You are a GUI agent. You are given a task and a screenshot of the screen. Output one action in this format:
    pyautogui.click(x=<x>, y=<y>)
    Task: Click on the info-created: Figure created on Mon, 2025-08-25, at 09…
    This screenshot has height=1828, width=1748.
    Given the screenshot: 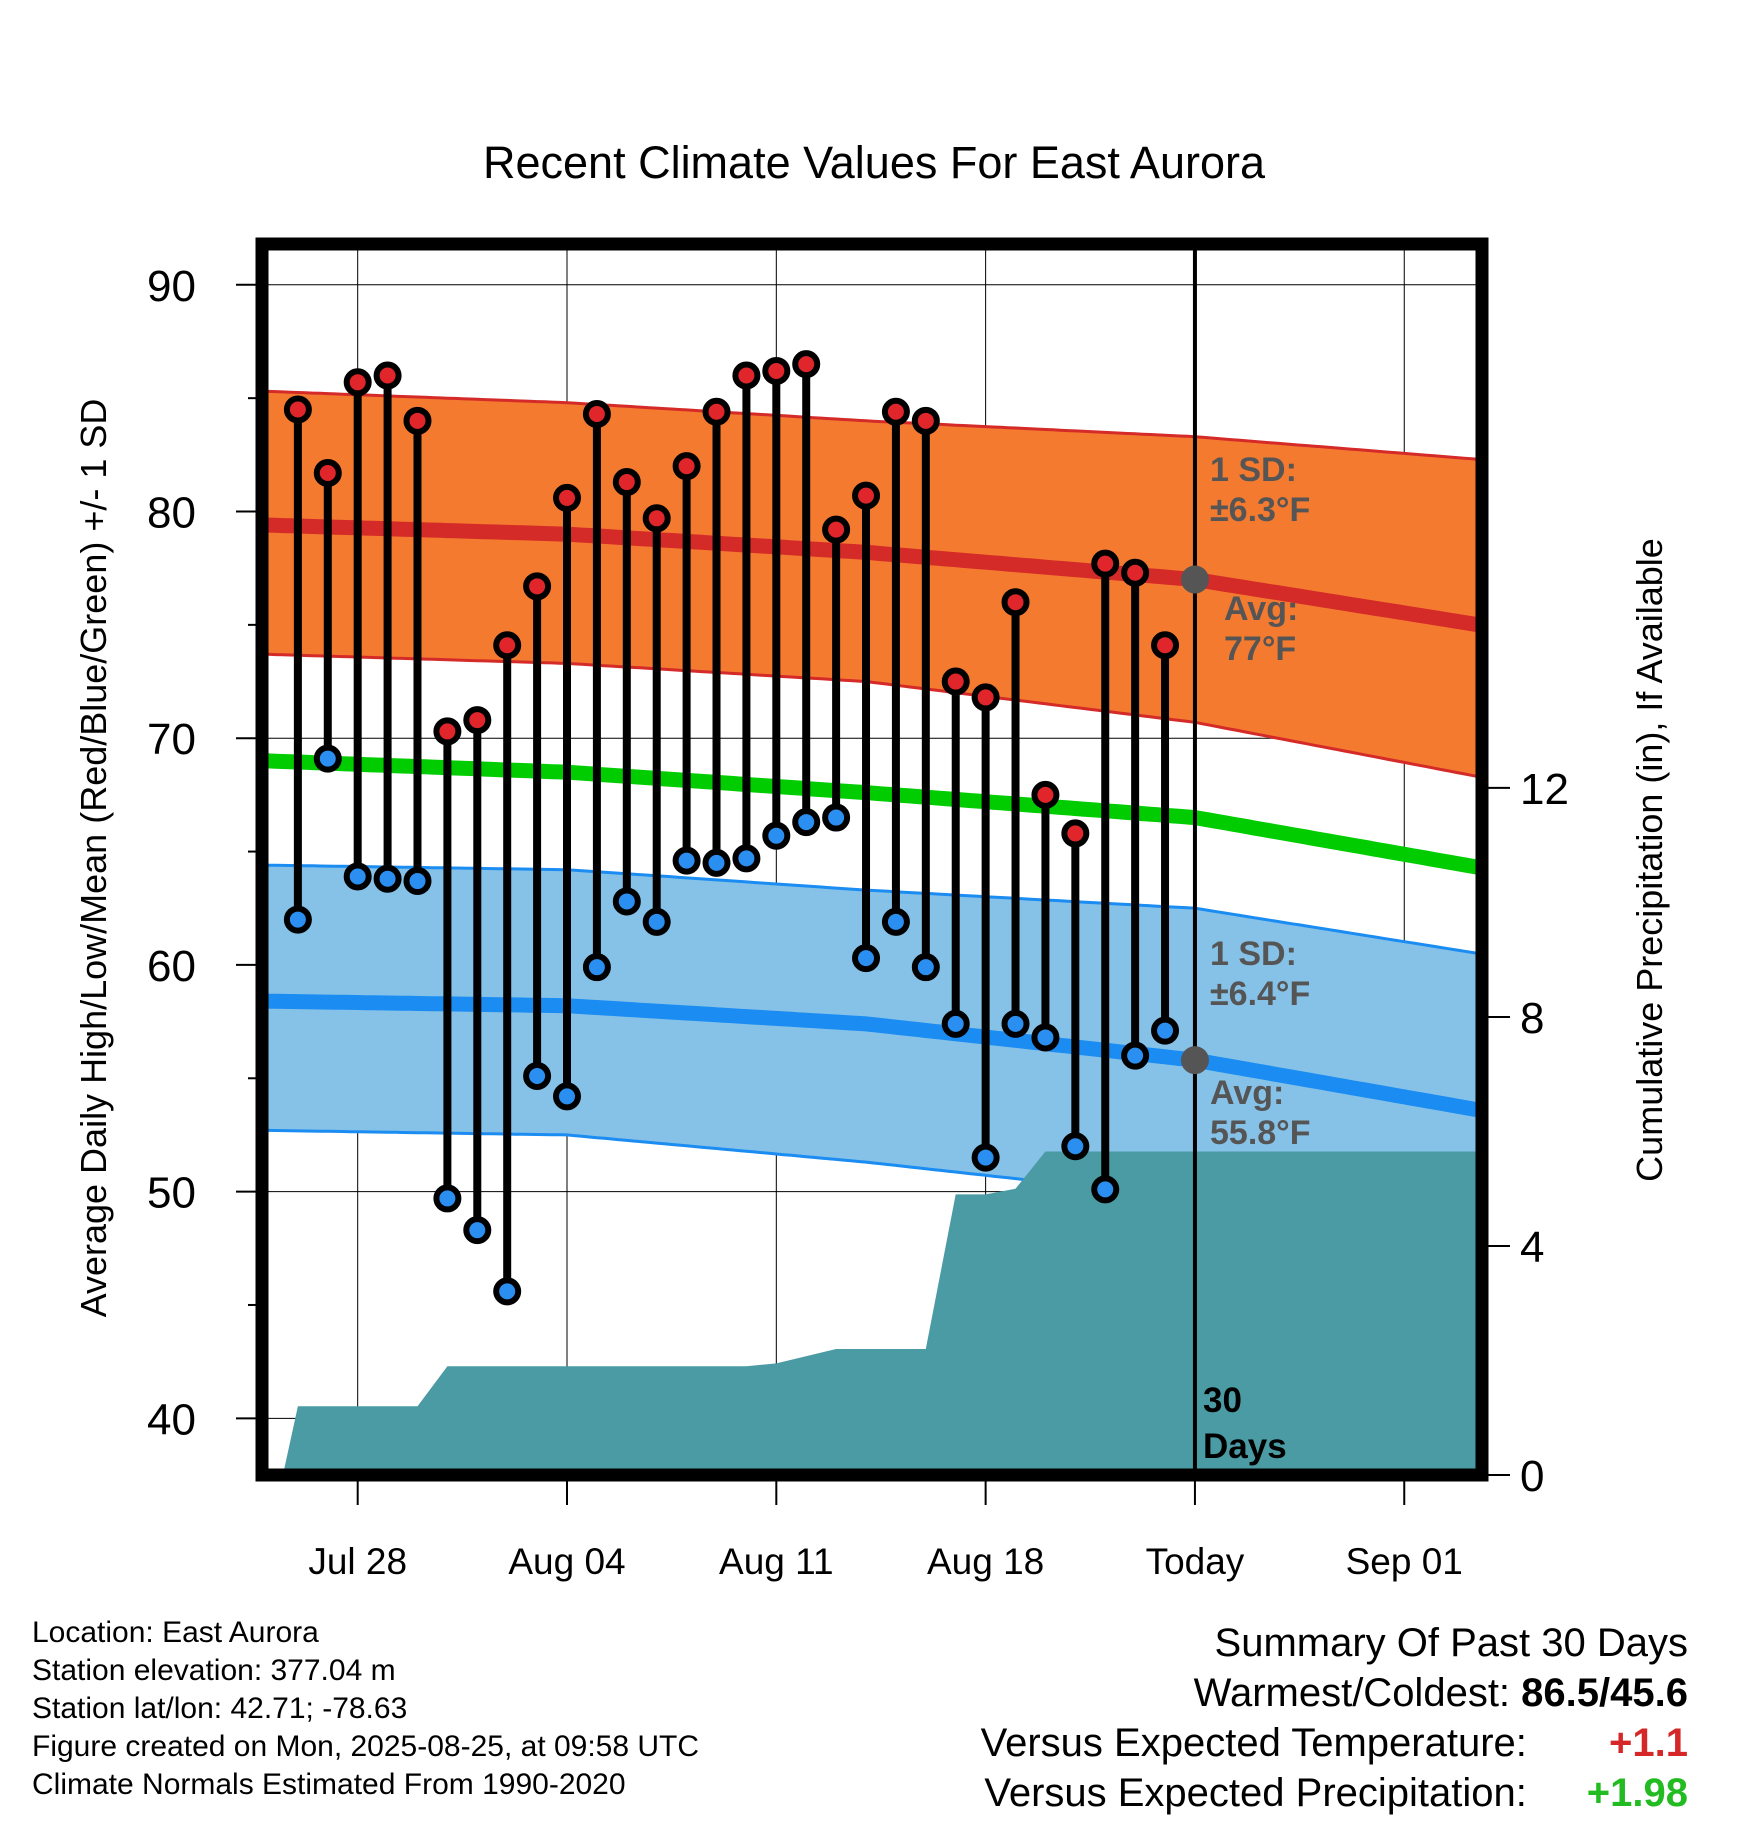 What is the action you would take?
    pyautogui.click(x=366, y=1746)
    